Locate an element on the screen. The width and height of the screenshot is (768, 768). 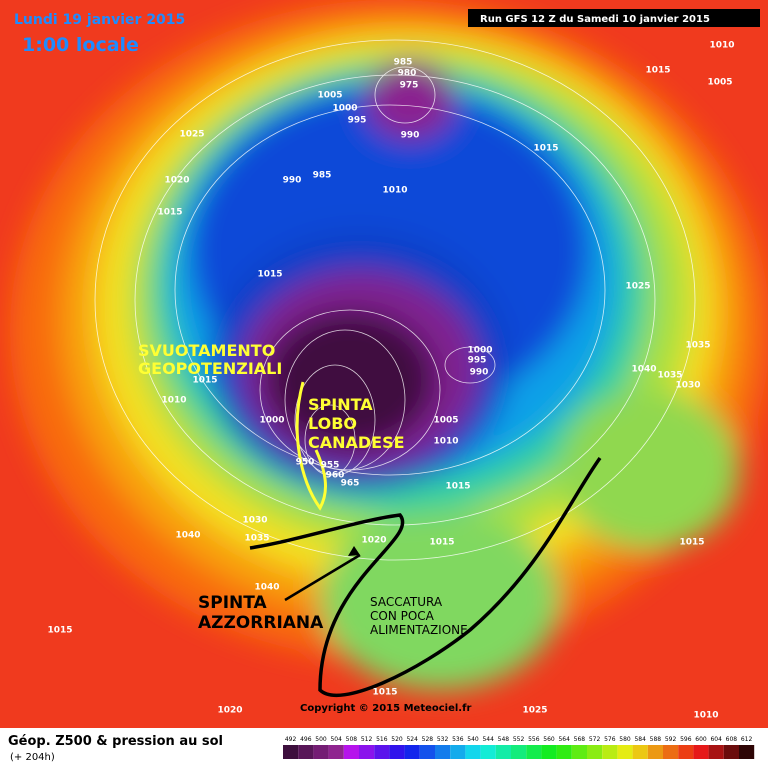
run-info: Run GFS 12 Z du Samedi 10 janvier 2015 is located at coordinates (595, 19).